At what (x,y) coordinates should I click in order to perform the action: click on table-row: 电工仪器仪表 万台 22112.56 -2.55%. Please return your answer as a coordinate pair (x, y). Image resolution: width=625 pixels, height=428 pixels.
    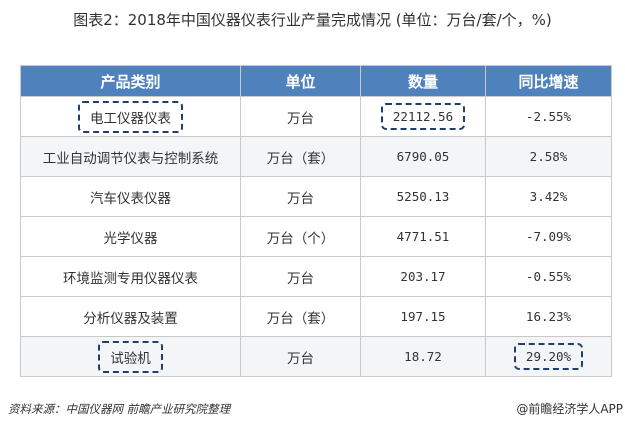
    Looking at the image, I should click on (316, 116).